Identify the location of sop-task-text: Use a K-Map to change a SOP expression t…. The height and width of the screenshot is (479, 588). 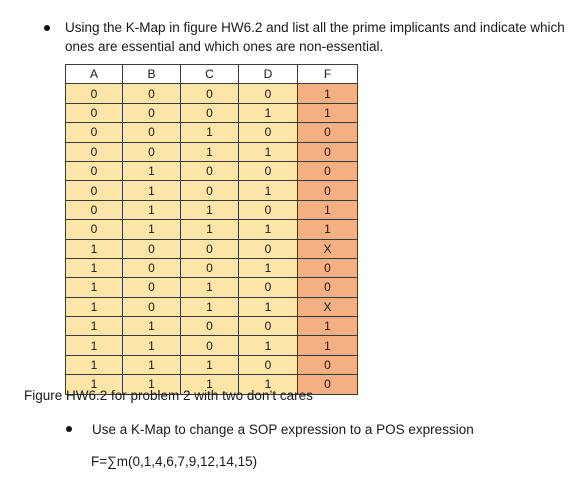
(283, 429).